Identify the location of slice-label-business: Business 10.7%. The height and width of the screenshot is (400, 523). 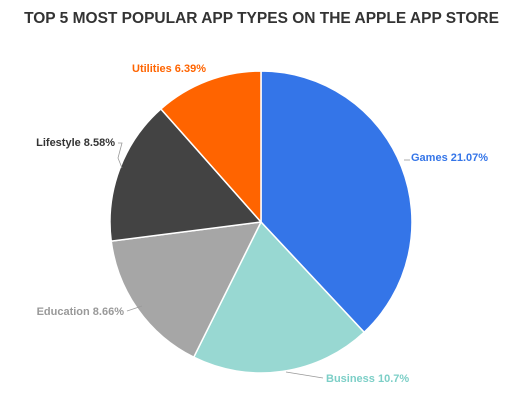
(367, 379).